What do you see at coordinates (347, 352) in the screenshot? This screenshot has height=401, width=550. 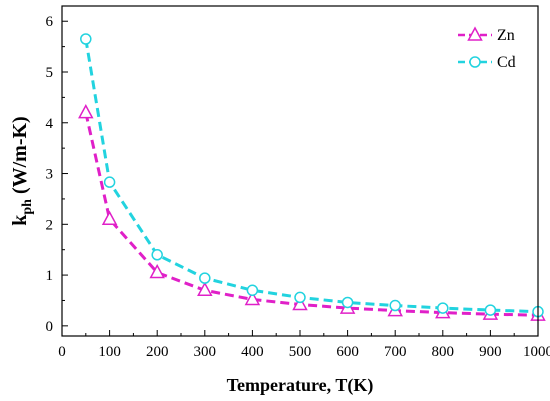 I see `x-tick-label: 600` at bounding box center [347, 352].